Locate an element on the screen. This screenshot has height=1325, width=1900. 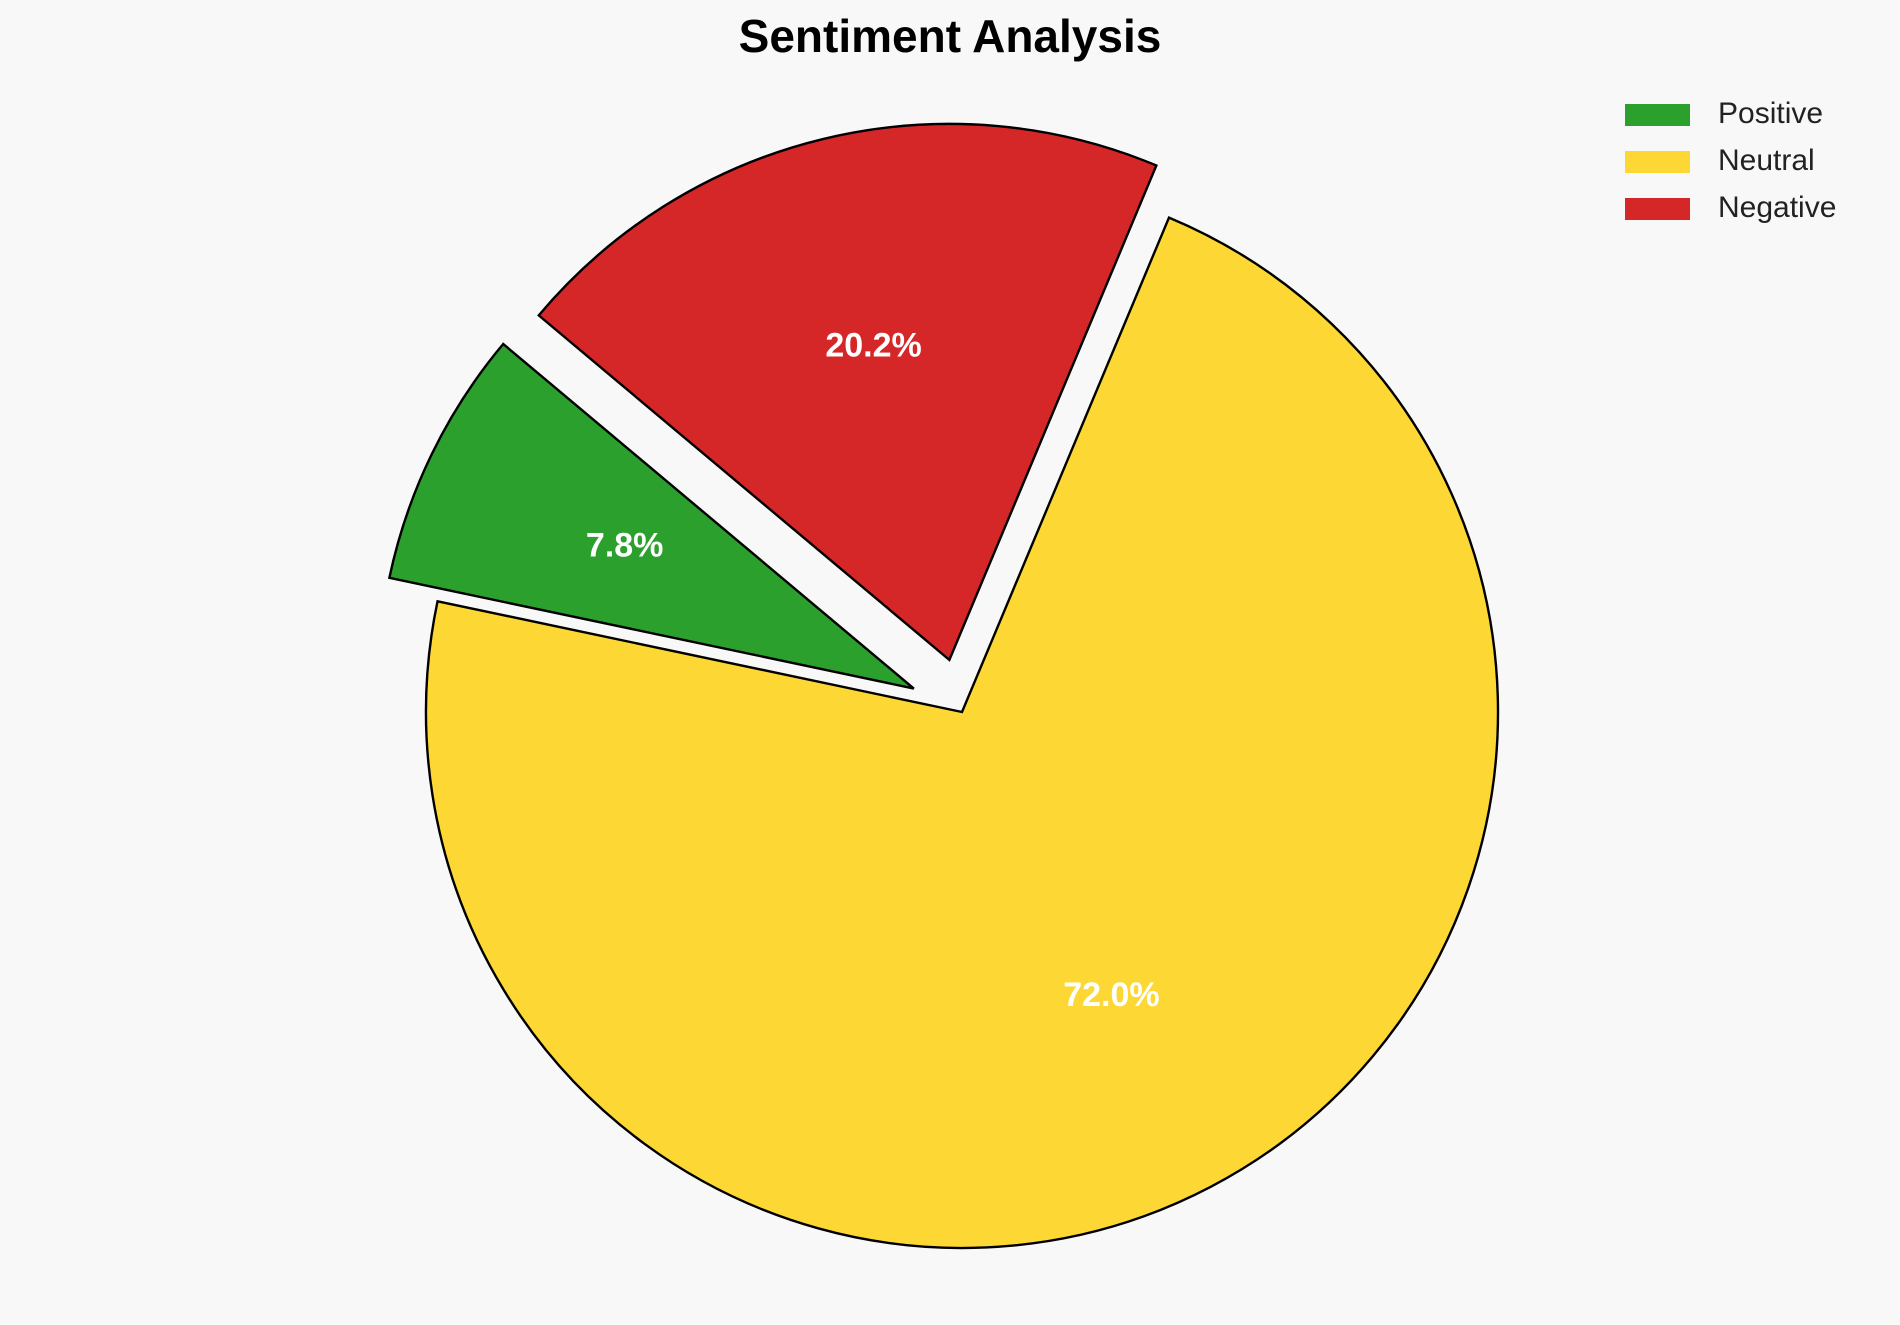
legend-label: Positive is located at coordinates (1770, 113).